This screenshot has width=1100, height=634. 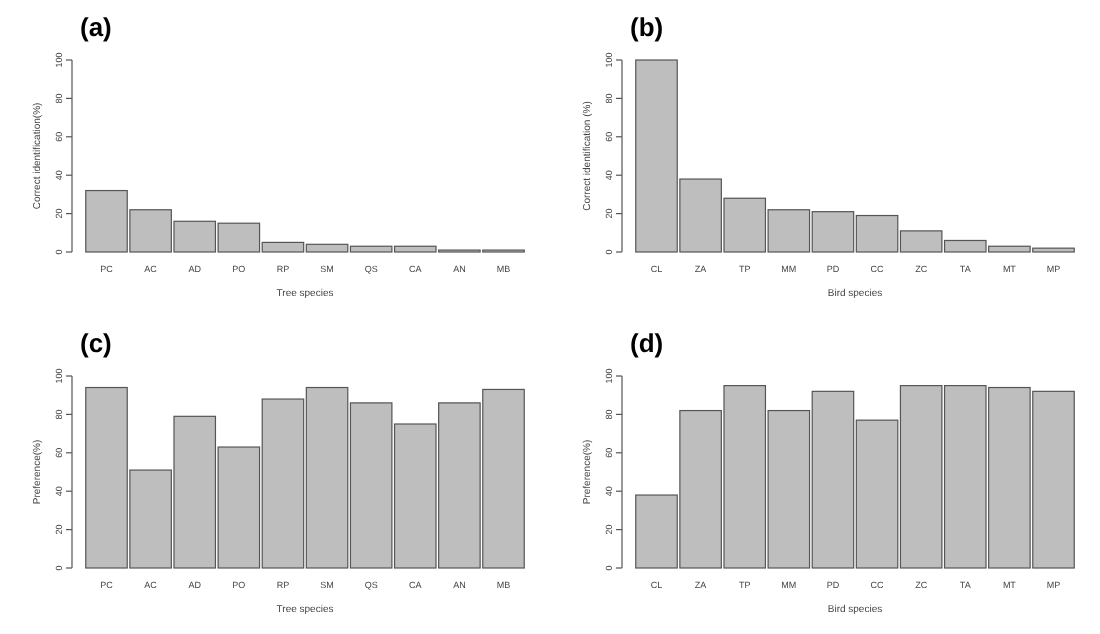 What do you see at coordinates (647, 27) in the screenshot?
I see `chart-title: (b)` at bounding box center [647, 27].